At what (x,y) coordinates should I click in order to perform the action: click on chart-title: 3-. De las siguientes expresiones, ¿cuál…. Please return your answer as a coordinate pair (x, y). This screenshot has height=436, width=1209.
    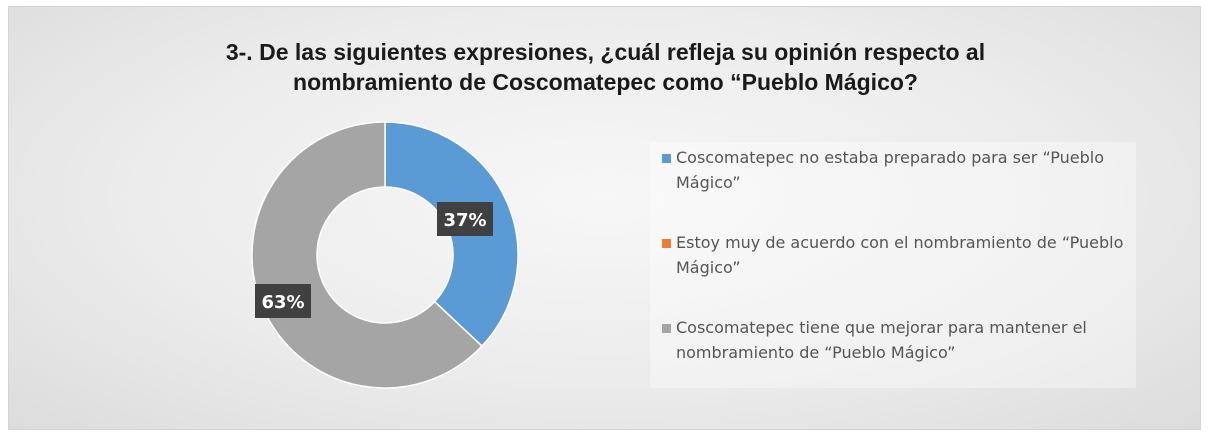
    Looking at the image, I should click on (605, 67).